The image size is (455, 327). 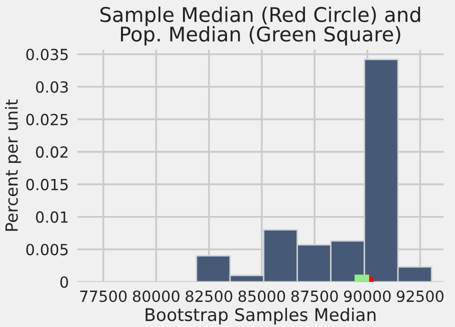 I want to click on y-axis-title: Percent per unit, so click(x=13, y=165).